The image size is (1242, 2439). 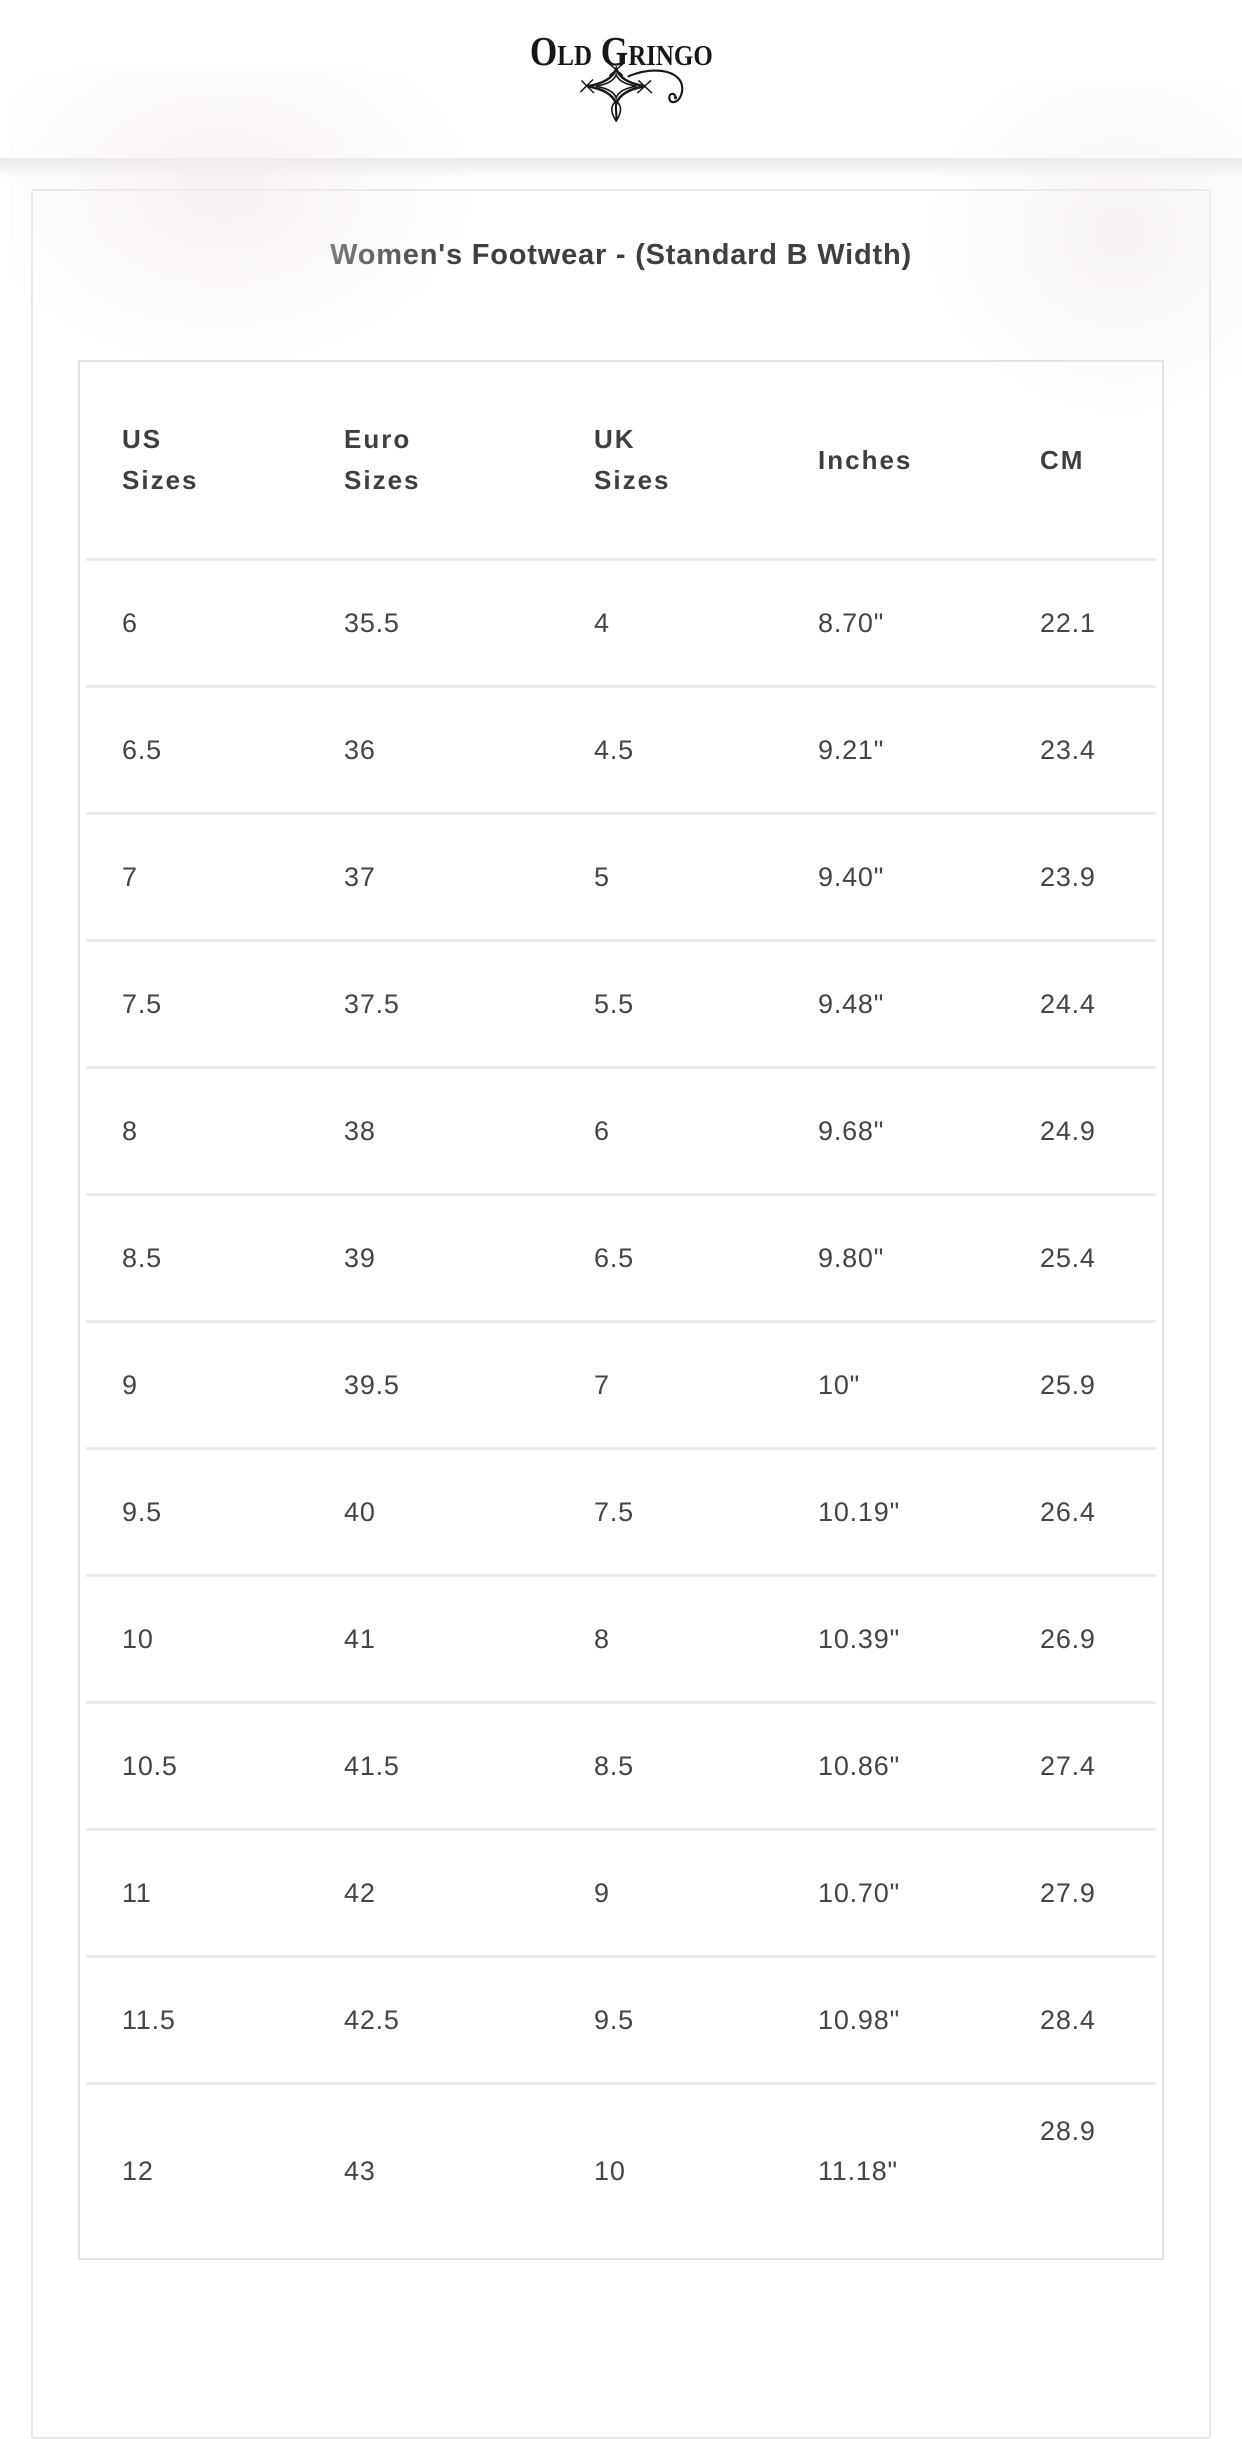 What do you see at coordinates (893, 1767) in the screenshot?
I see `table-cell: 10.86"` at bounding box center [893, 1767].